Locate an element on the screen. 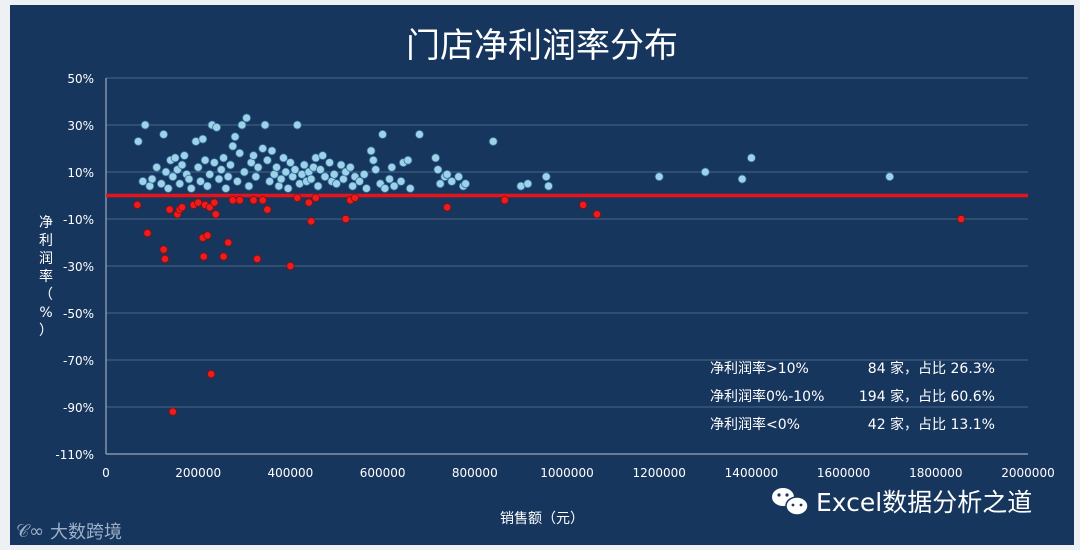 This screenshot has width=1080, height=550. x-tick-label: 1600000 is located at coordinates (843, 473).